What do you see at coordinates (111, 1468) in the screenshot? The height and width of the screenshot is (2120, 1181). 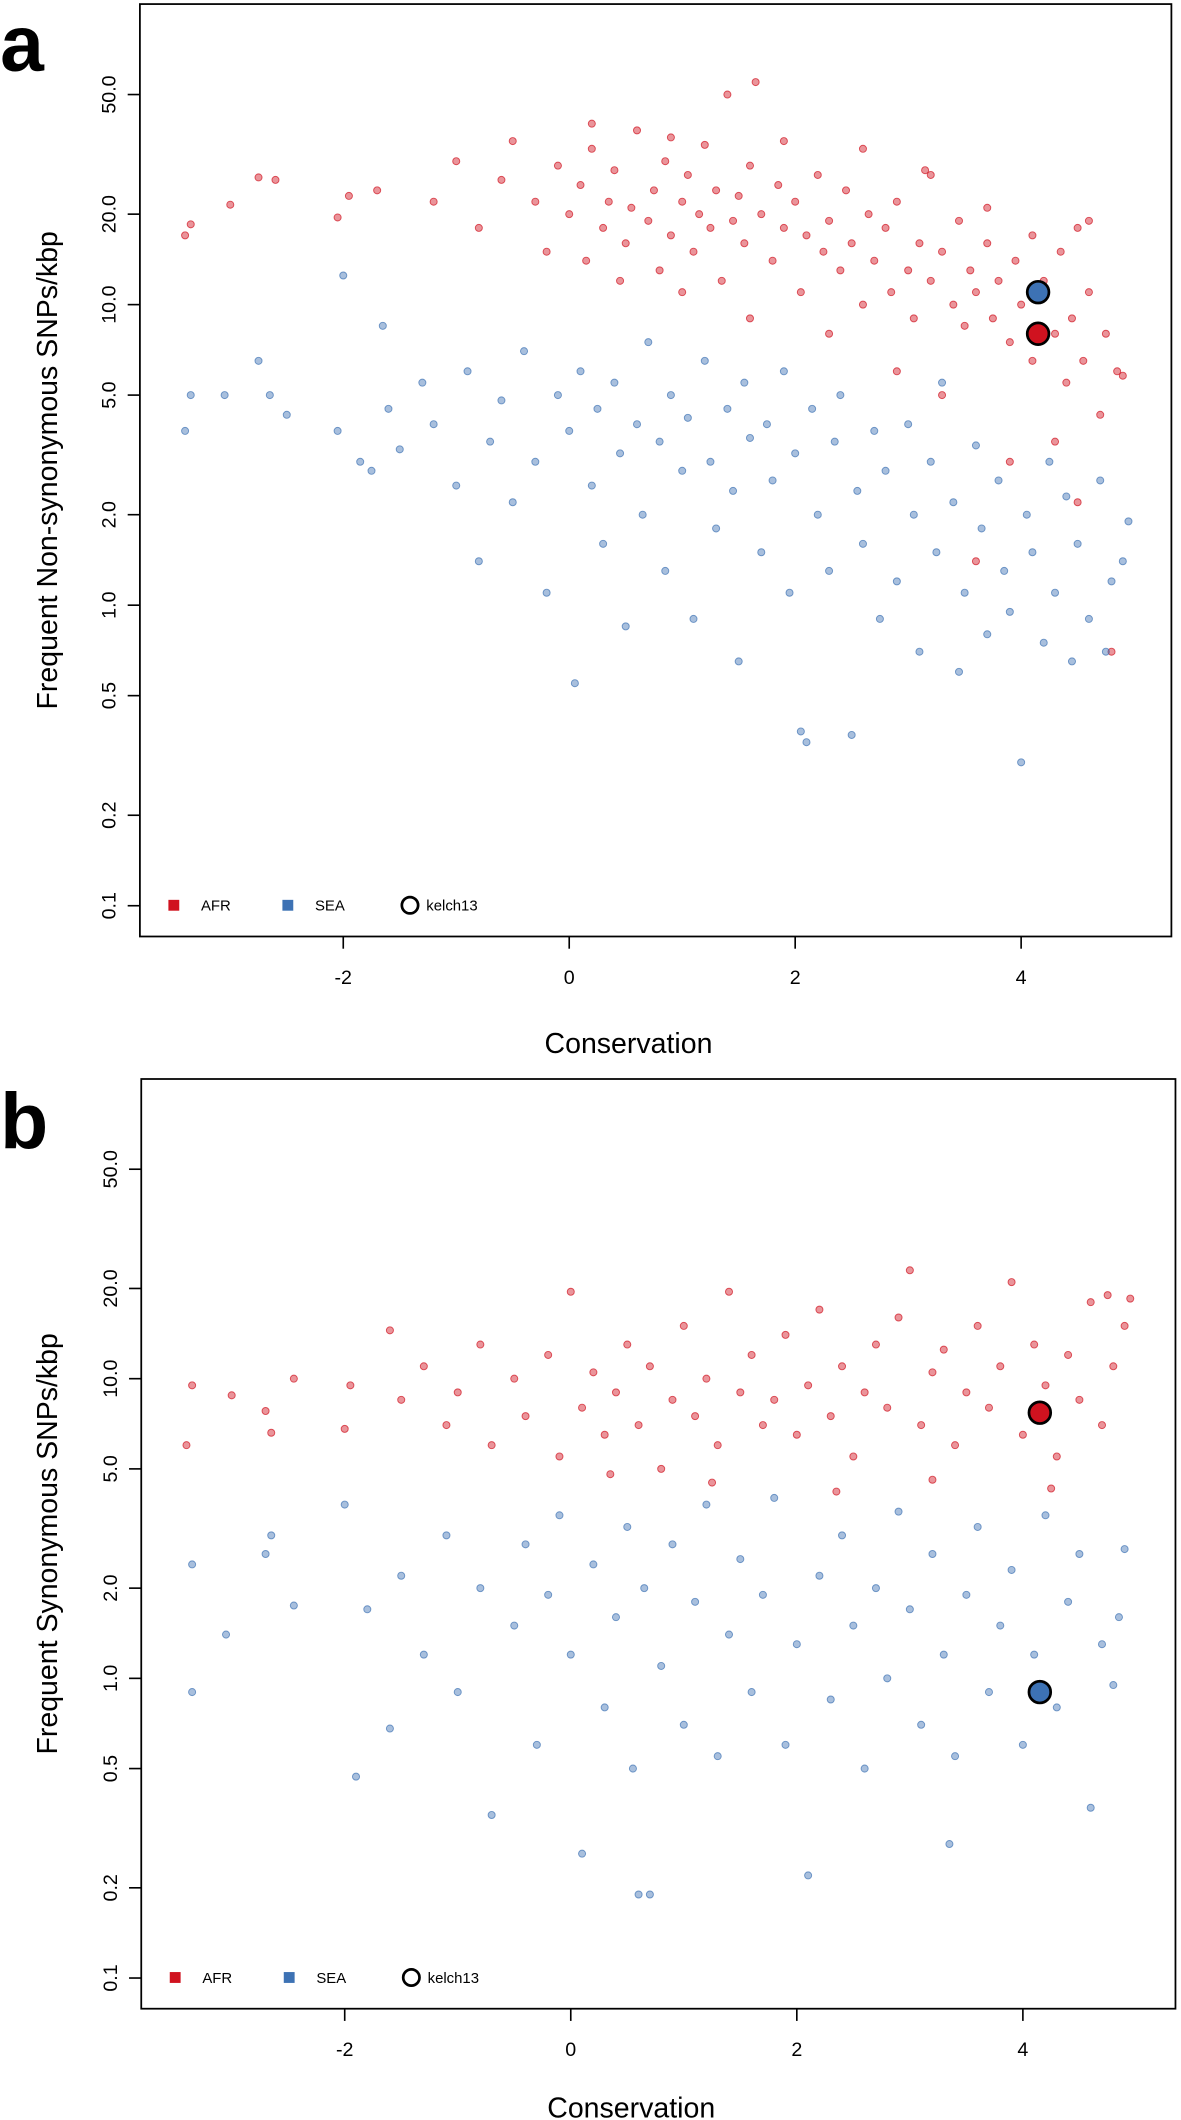 I see `y-tick-label: 5.0` at bounding box center [111, 1468].